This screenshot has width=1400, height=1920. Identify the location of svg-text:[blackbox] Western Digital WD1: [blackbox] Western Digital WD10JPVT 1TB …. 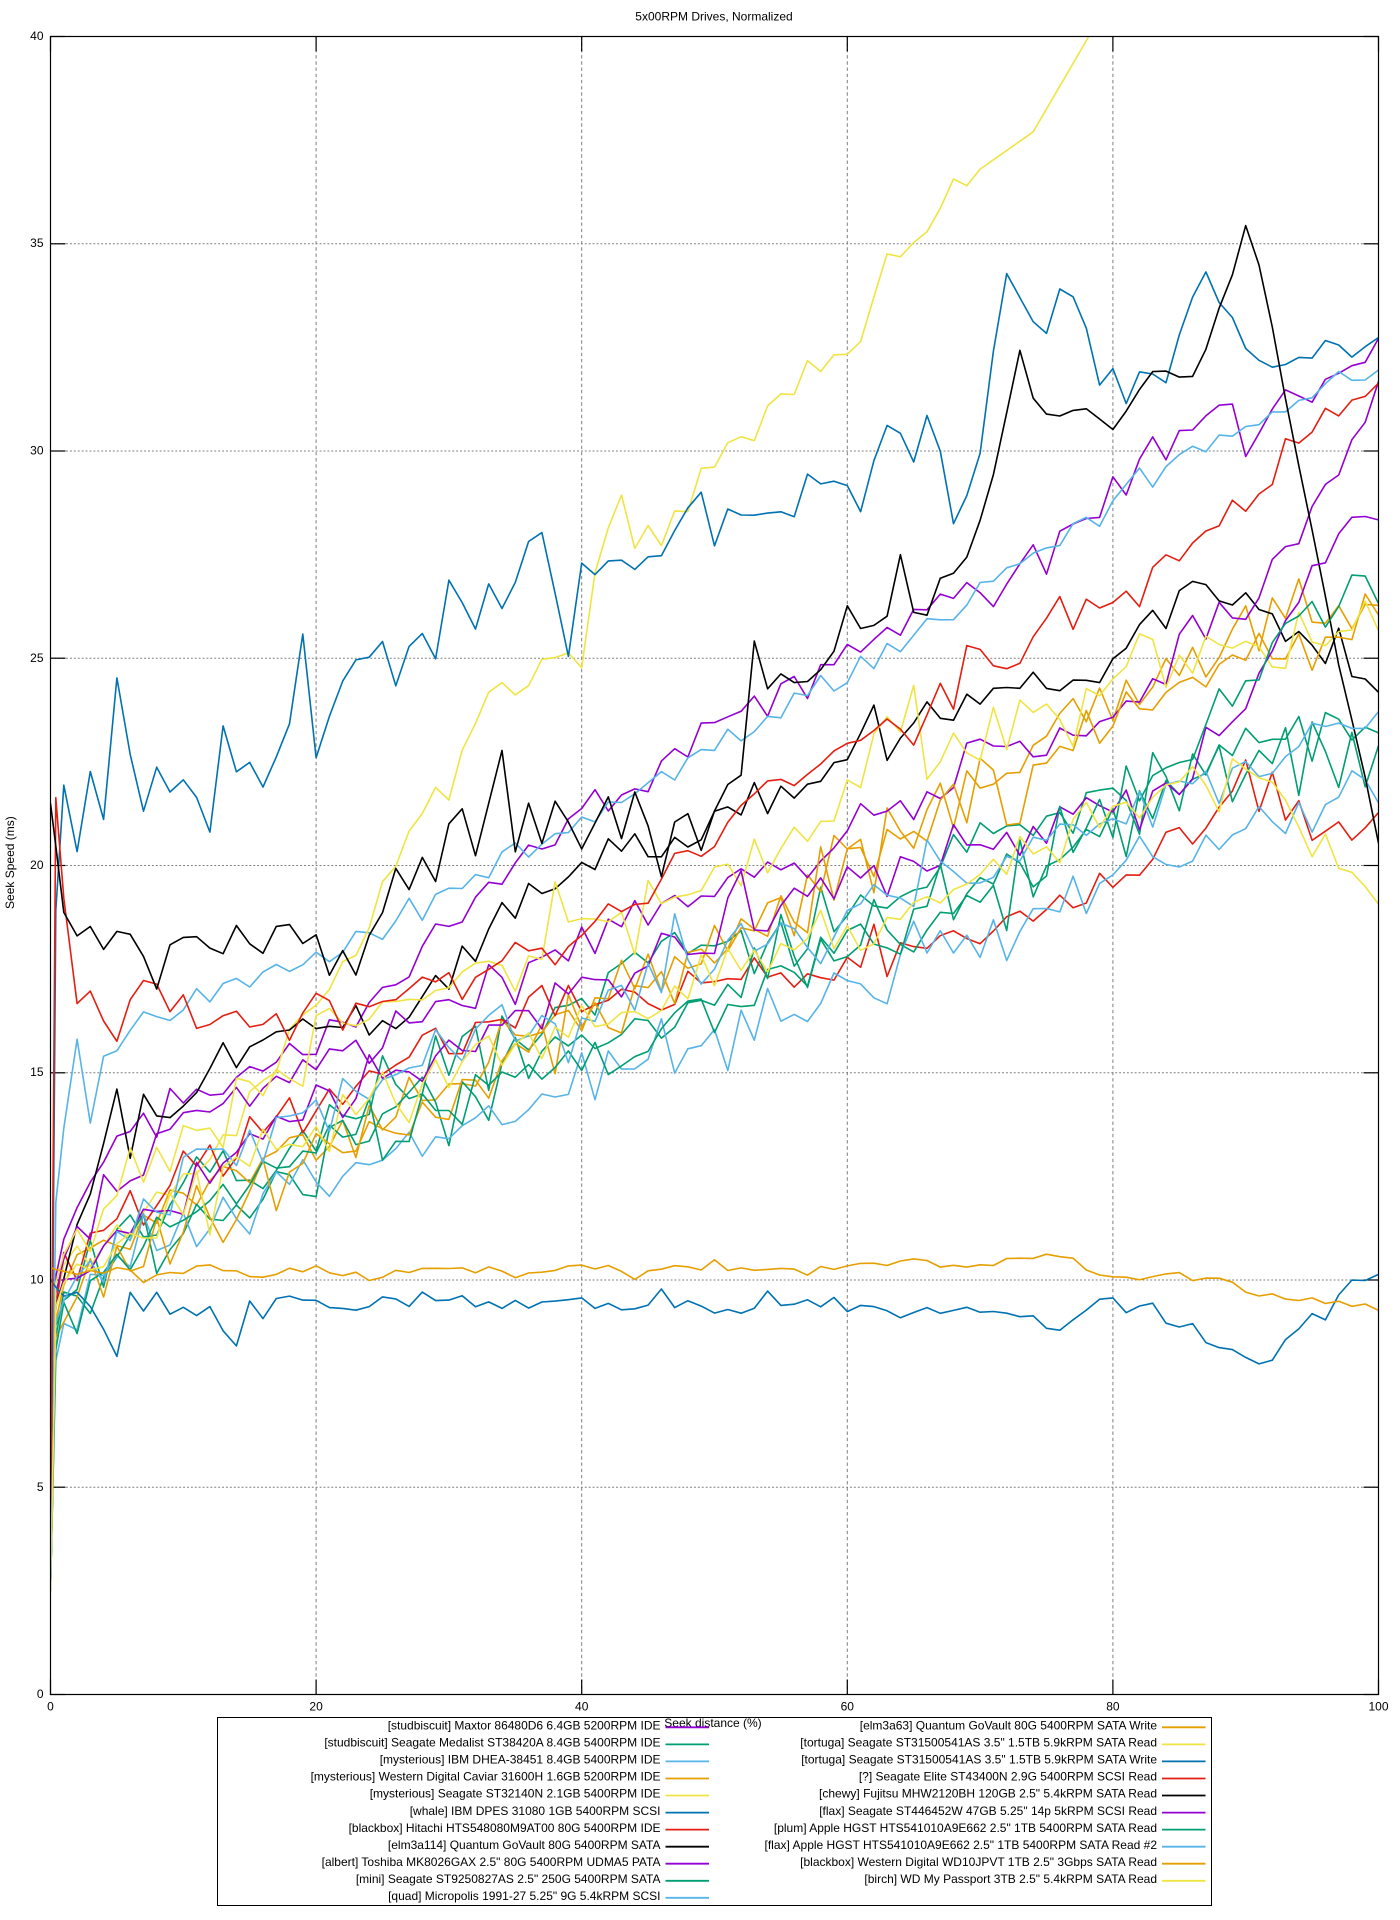
(978, 1862).